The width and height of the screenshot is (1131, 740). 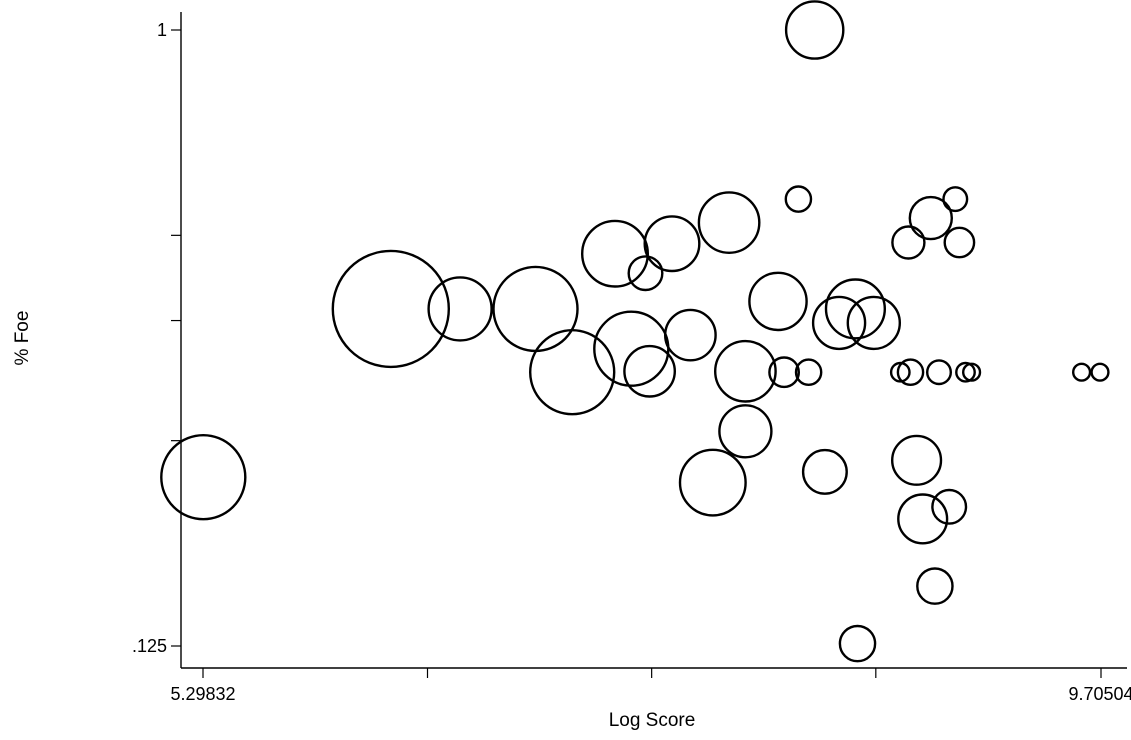 What do you see at coordinates (202, 694) in the screenshot?
I see `x-tick-label: 5.29832` at bounding box center [202, 694].